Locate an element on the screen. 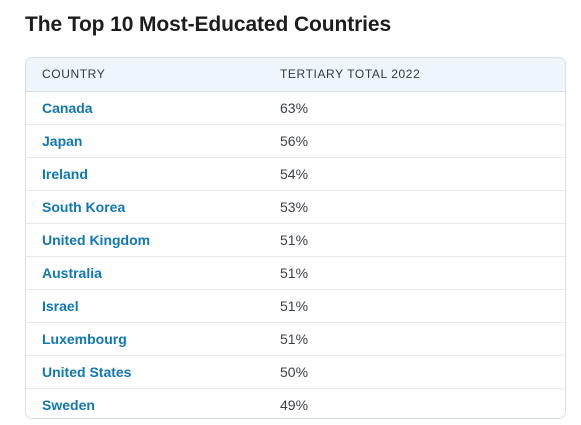  table-row: Australia 51% is located at coordinates (295, 273).